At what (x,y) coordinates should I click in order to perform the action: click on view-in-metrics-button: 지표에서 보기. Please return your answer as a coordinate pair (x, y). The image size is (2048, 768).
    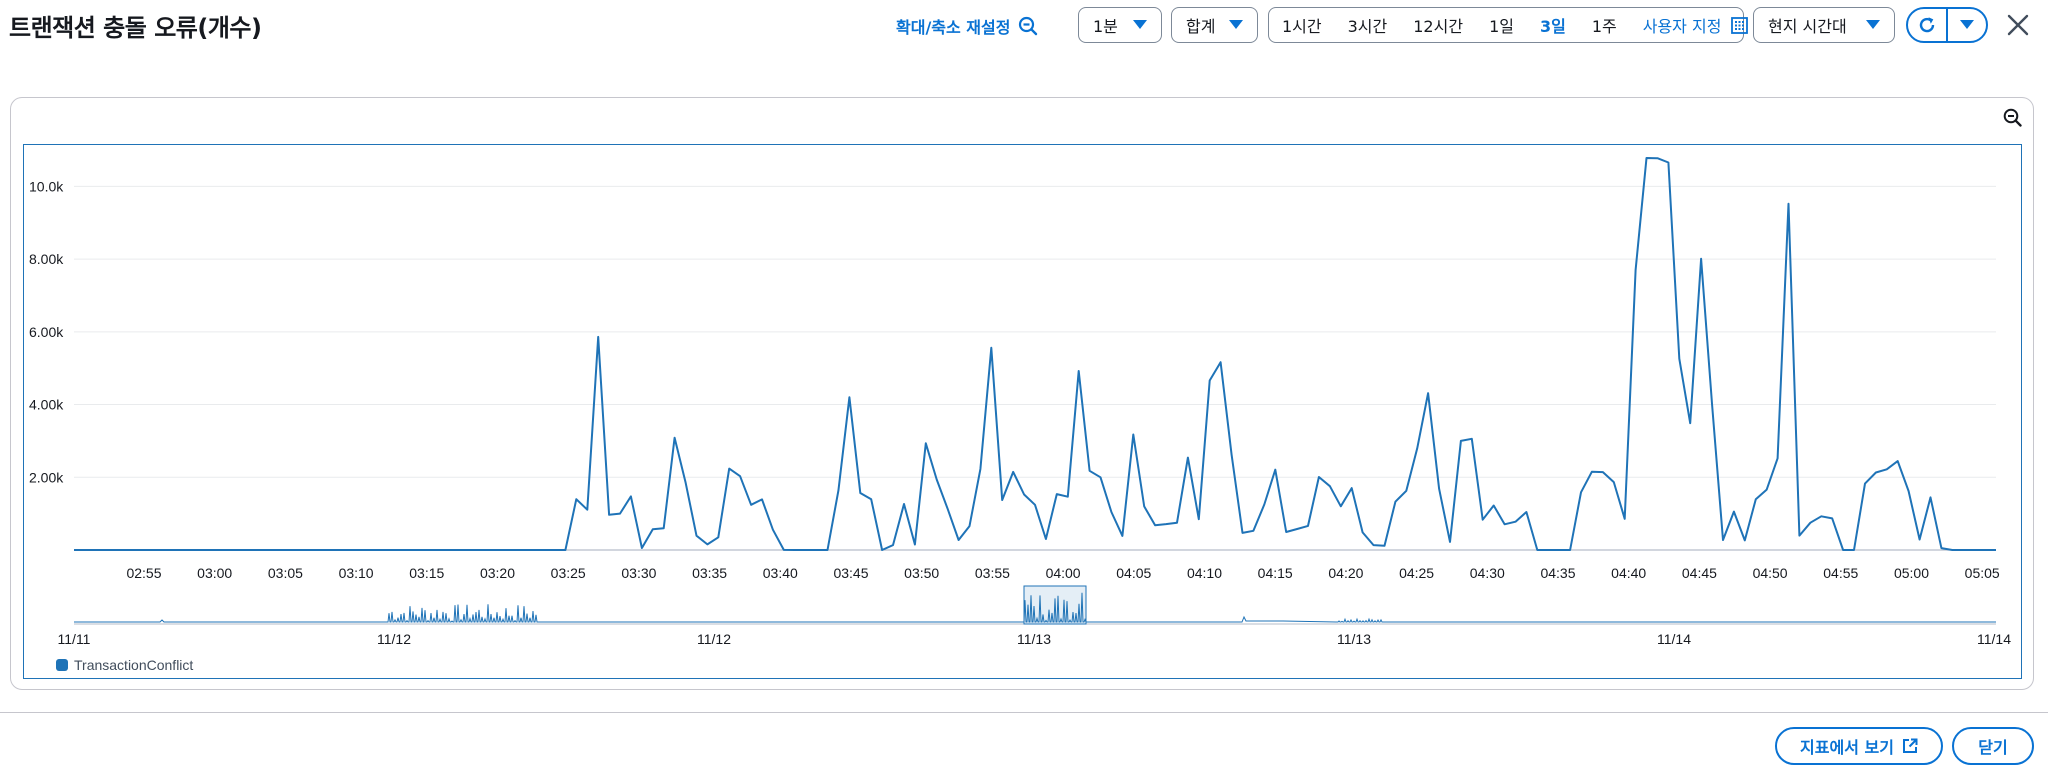
    Looking at the image, I should click on (1859, 746).